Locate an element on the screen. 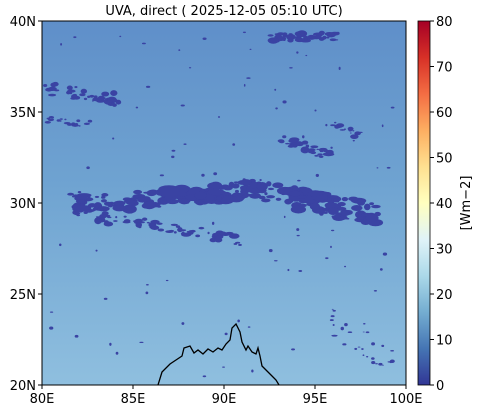 The image size is (480, 412). y-tick-label: 30N is located at coordinates (23, 204).